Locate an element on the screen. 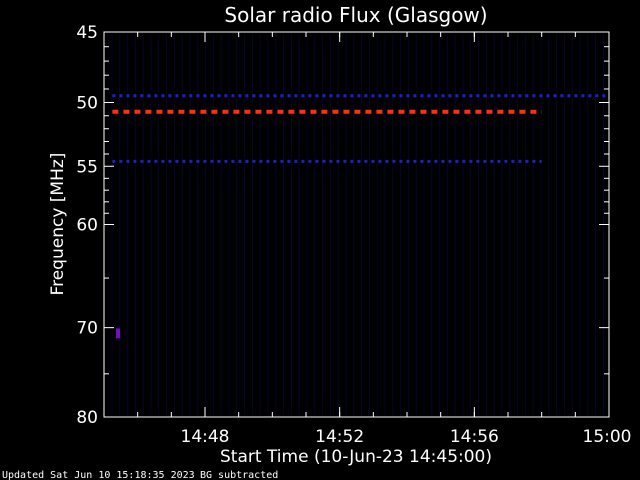  chart-title: Solar radio Flux (Glasgow) is located at coordinates (355, 15).